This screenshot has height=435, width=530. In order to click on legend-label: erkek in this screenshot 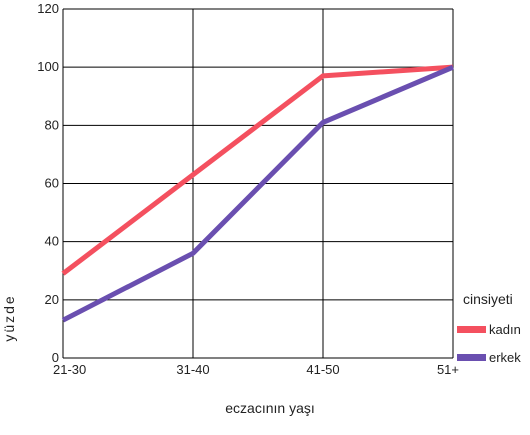, I will do `click(505, 357)`.